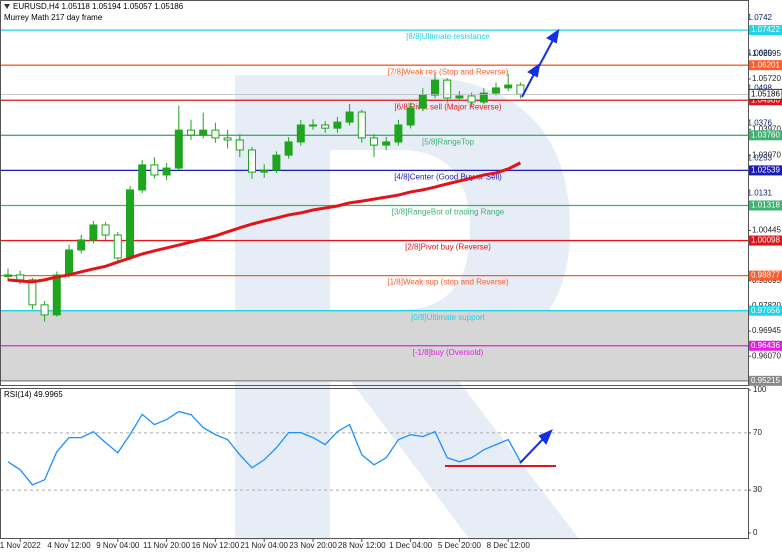  I want to click on x-tick-label: 9 Nov 04:00, so click(118, 545).